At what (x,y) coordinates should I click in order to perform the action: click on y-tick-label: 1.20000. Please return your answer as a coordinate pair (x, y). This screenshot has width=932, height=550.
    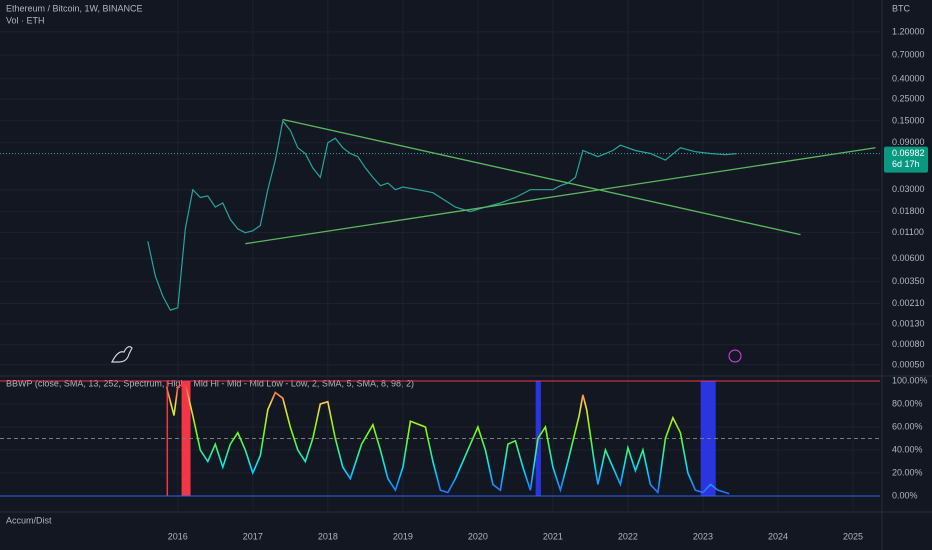
    Looking at the image, I should click on (908, 31).